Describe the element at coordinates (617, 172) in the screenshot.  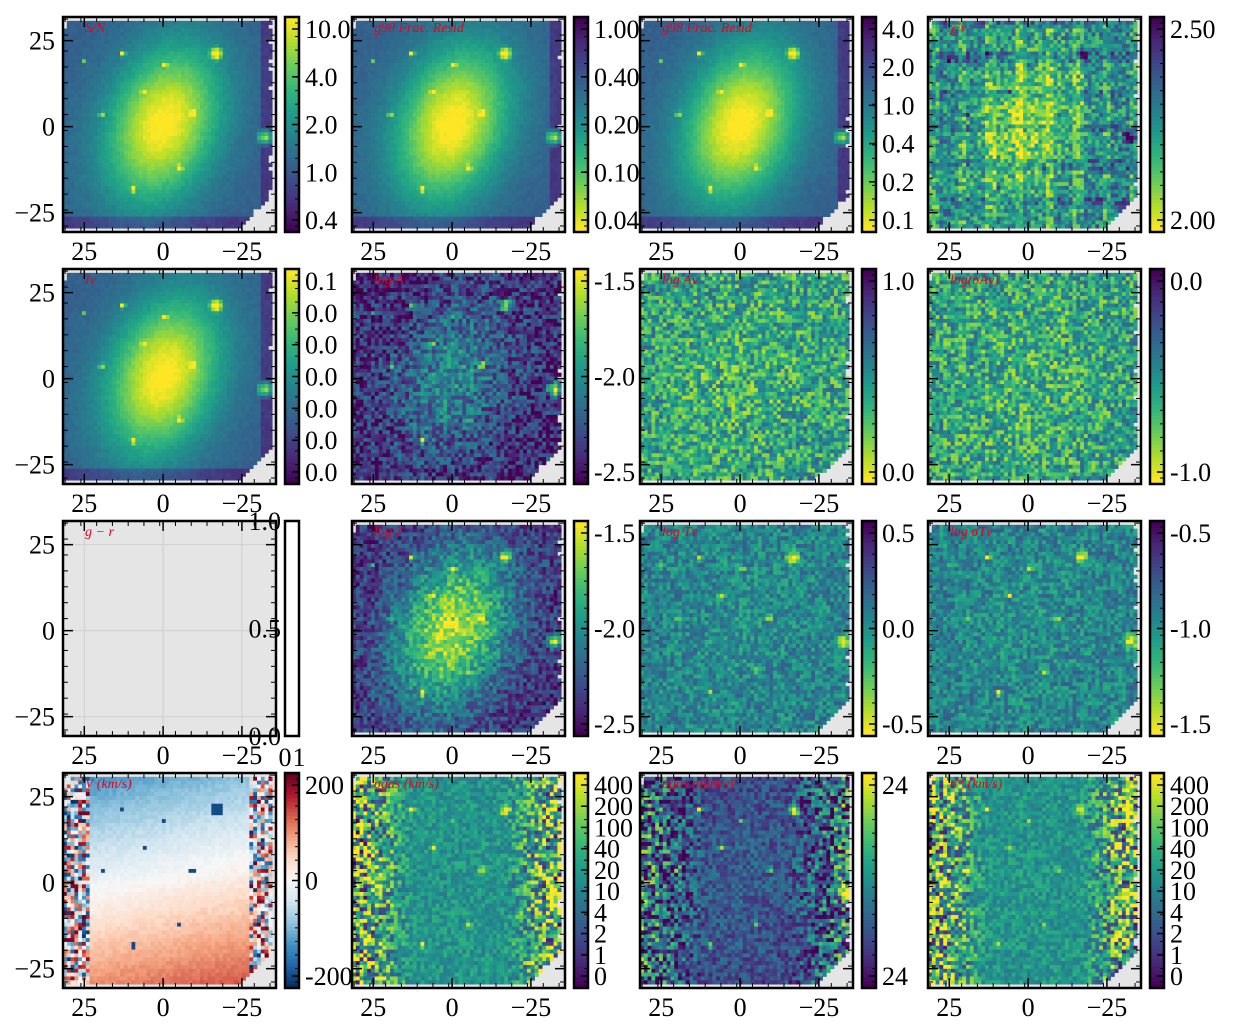
I see `colorbar-tick-label: 0.10` at that location.